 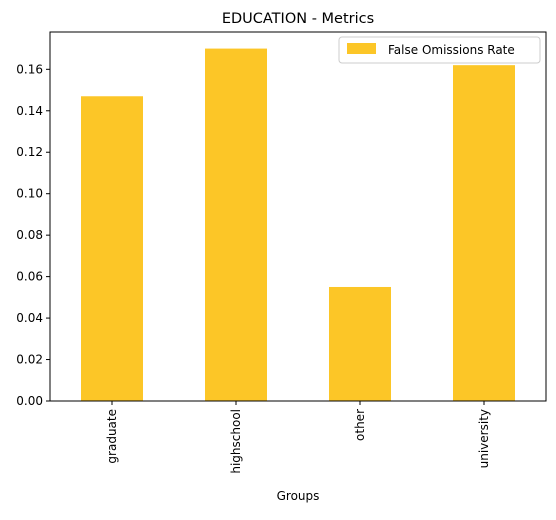 I want to click on x-tick-label-university: university, so click(x=484, y=438).